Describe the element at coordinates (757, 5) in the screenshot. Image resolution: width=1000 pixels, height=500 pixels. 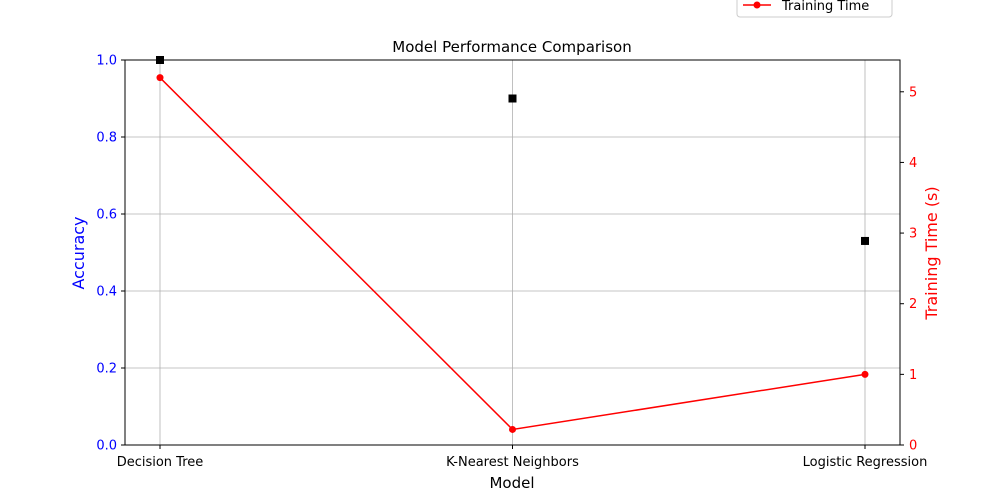
I see `legend-marker-swatch` at that location.